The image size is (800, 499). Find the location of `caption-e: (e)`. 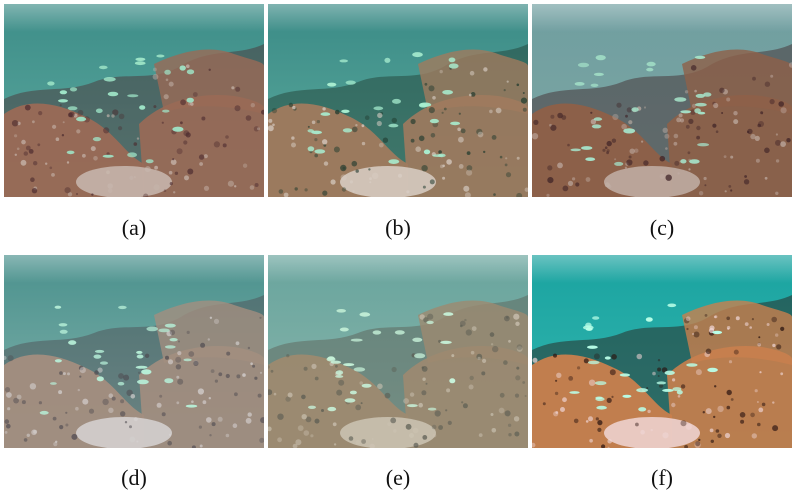

caption-e: (e) is located at coordinates (398, 477).